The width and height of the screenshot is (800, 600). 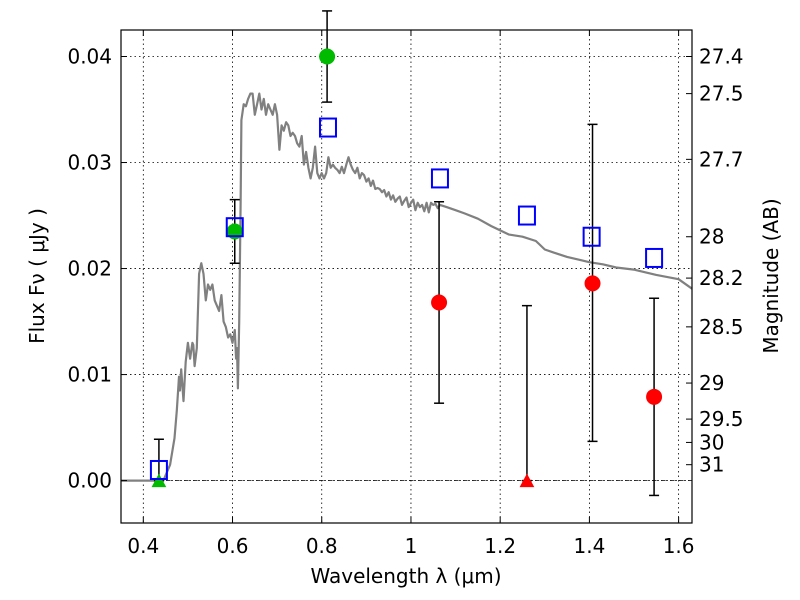 What do you see at coordinates (711, 237) in the screenshot?
I see `right-tick-label: 28` at bounding box center [711, 237].